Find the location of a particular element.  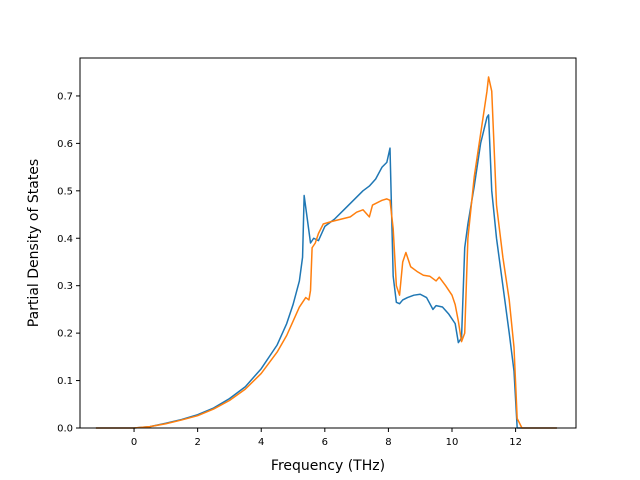

y-tick-label: 0.3 is located at coordinates (65, 286).